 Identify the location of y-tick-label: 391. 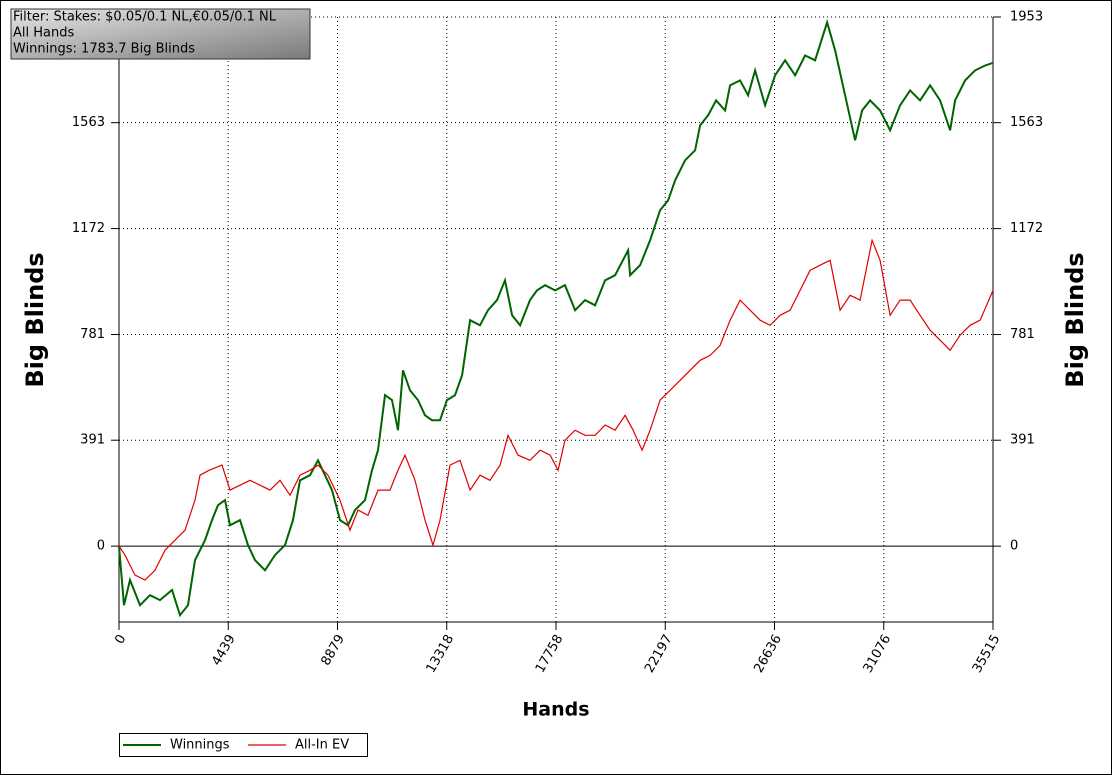
(92, 440).